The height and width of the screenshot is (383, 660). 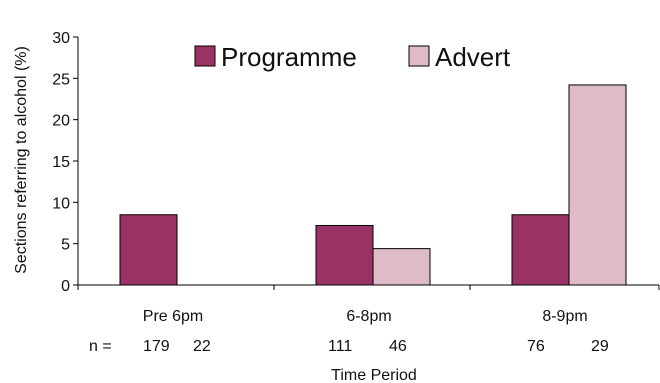 I want to click on n-value-label: 29, so click(x=600, y=346).